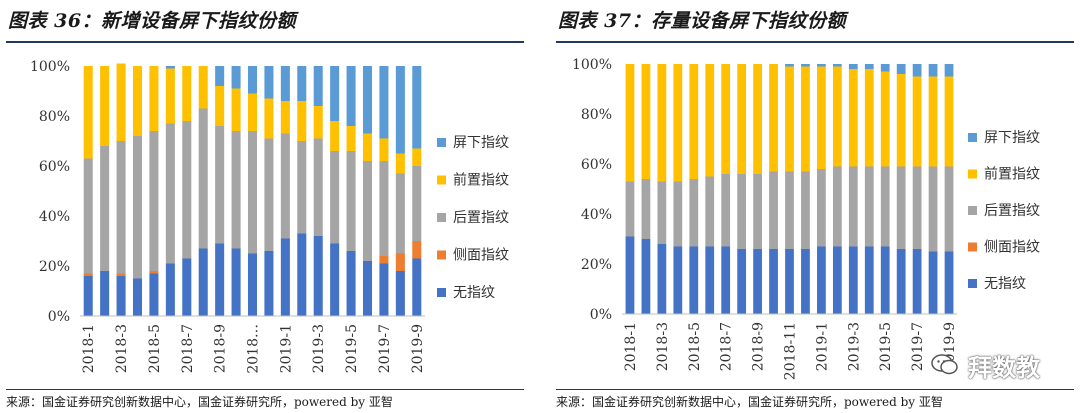 Image resolution: width=1080 pixels, height=413 pixels. What do you see at coordinates (822, 346) in the screenshot?
I see `x-tick-label: 2019-1` at bounding box center [822, 346].